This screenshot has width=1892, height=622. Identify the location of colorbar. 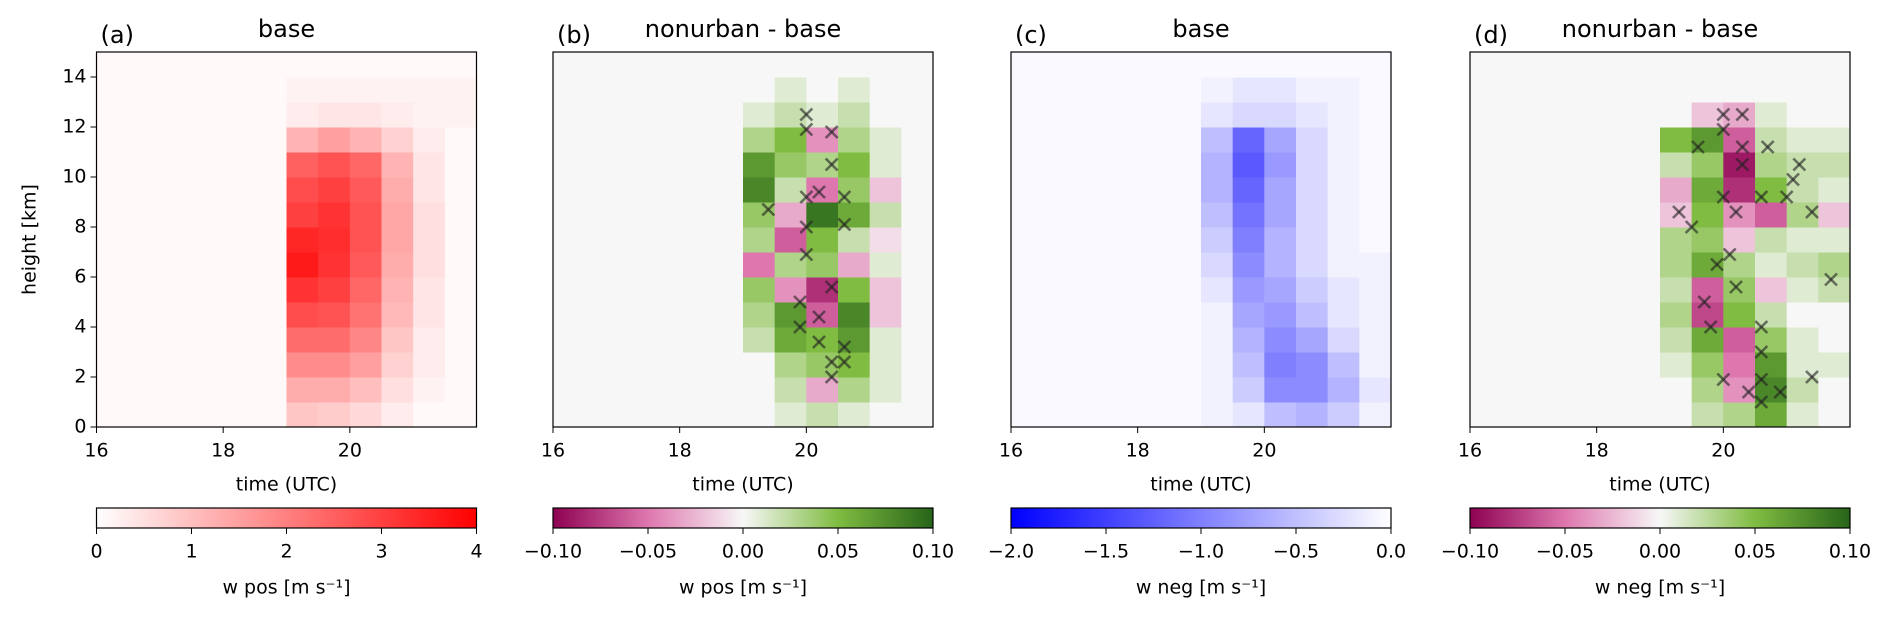
(286, 518).